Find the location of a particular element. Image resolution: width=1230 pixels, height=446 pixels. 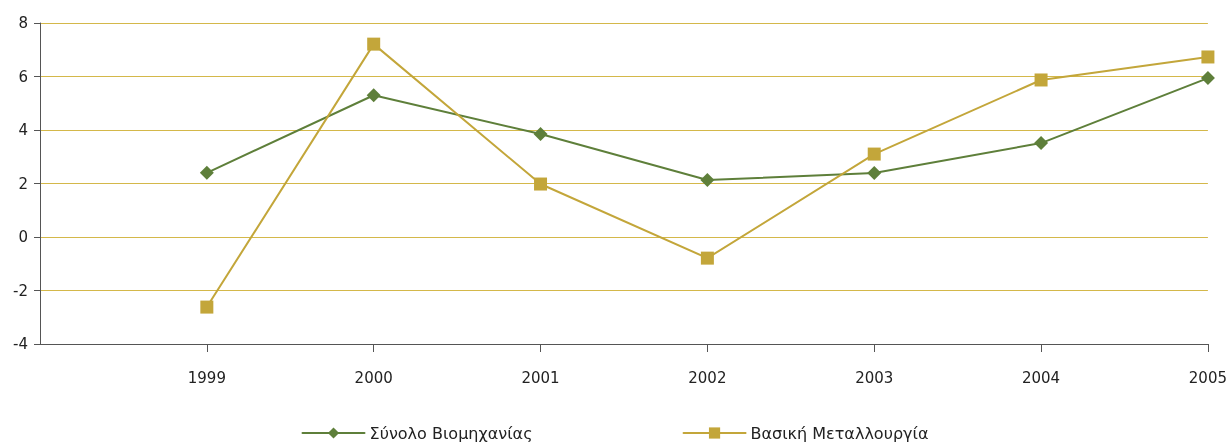

y-tick-label: 0 is located at coordinates (23, 237).